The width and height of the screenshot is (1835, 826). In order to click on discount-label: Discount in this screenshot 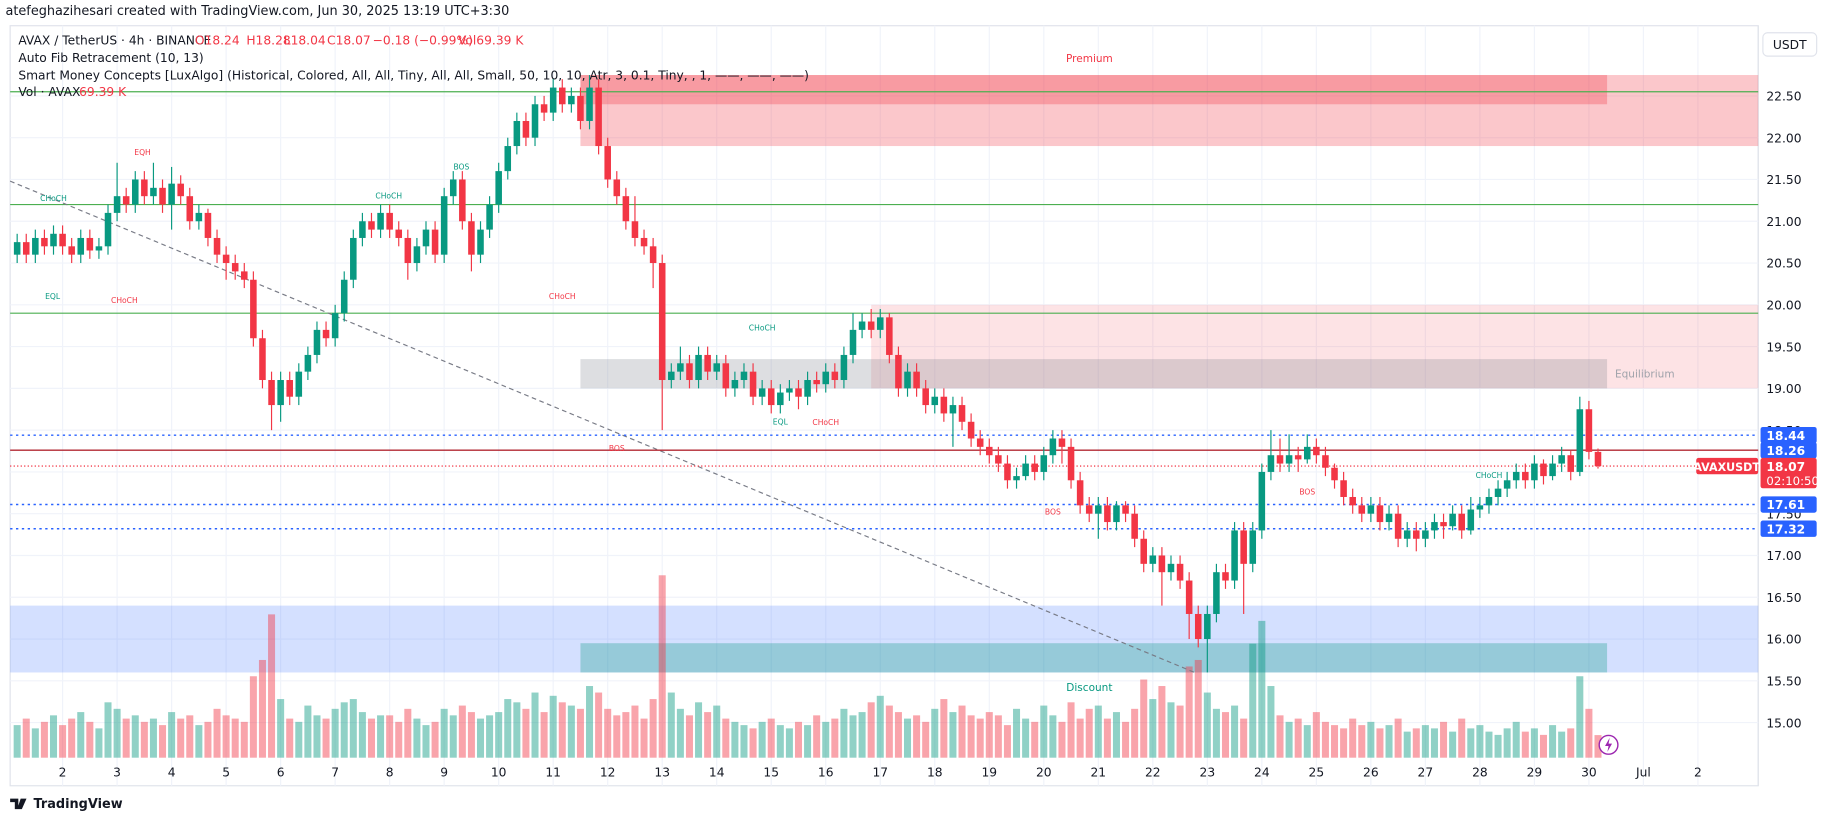, I will do `click(1089, 688)`.